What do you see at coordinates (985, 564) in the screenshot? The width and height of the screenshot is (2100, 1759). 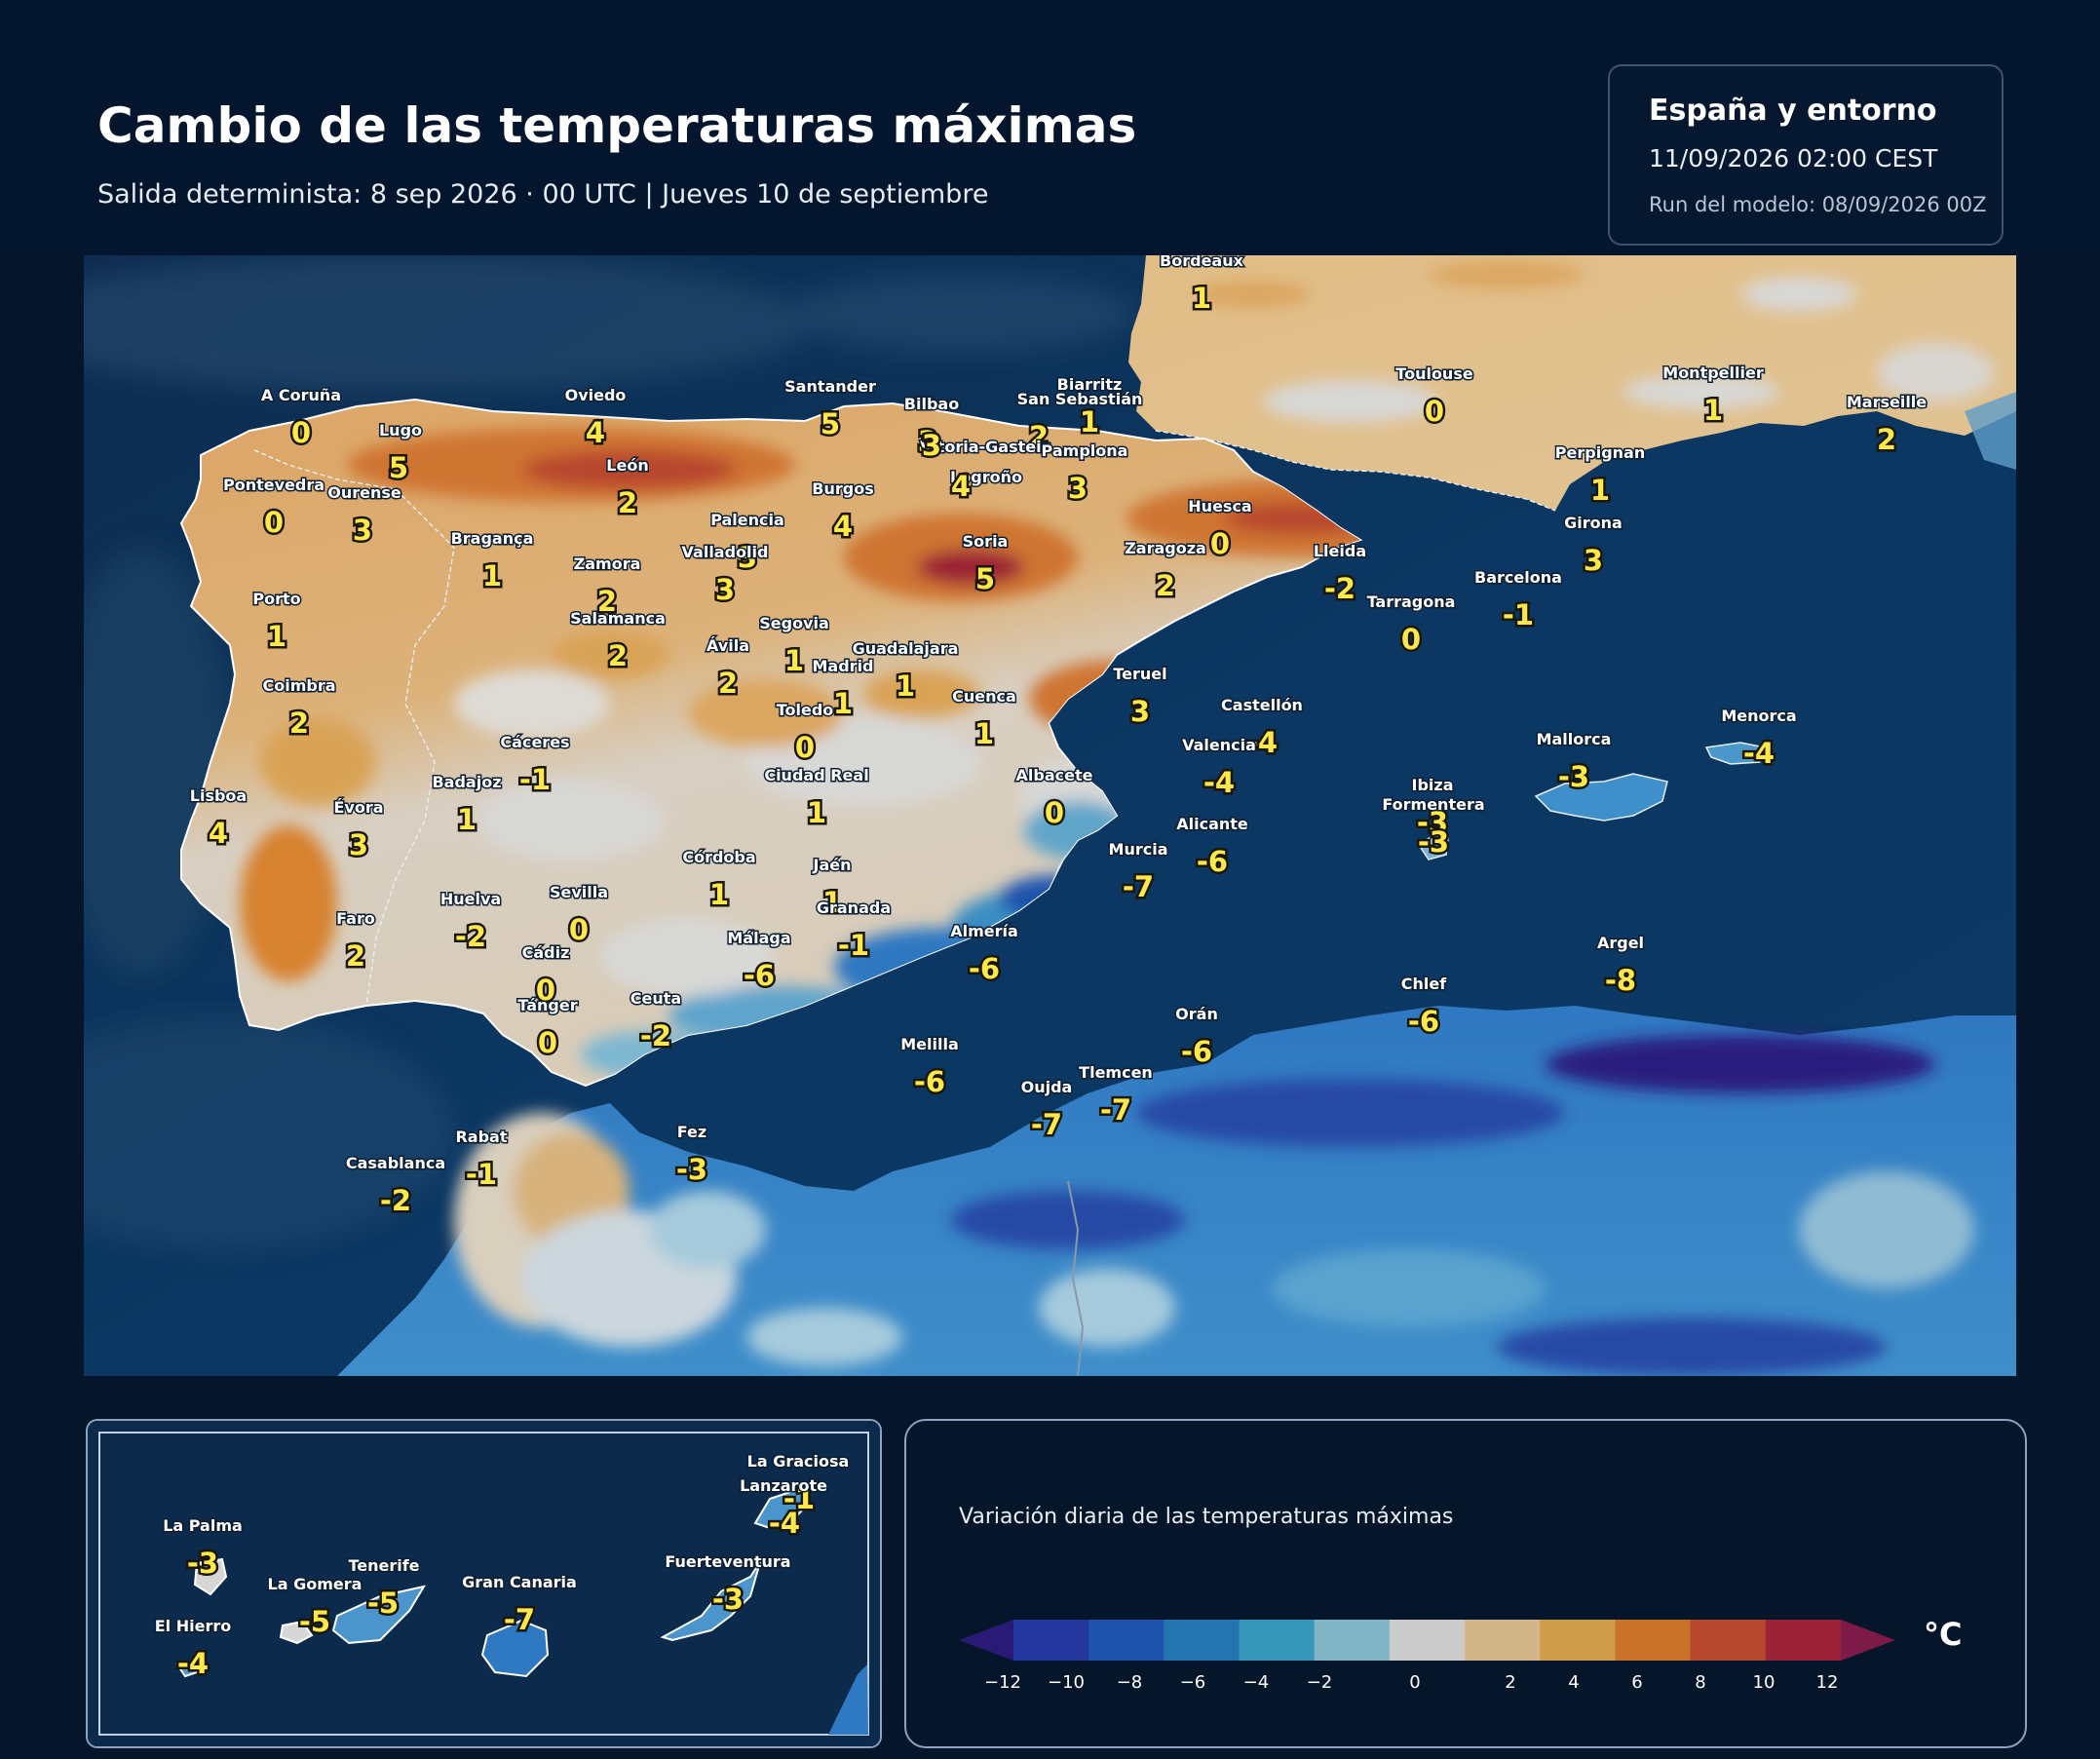 I see `station-soria: Soria 5` at bounding box center [985, 564].